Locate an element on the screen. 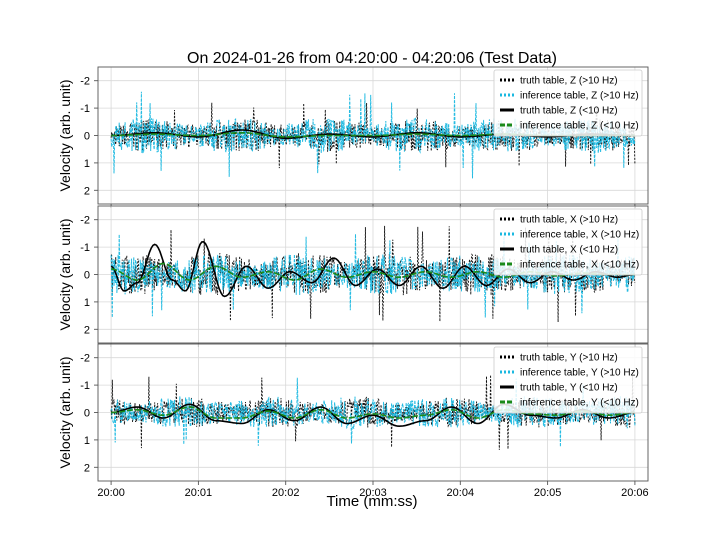 The image size is (720, 545). legend-label: truth table, Z (>10 Hz) is located at coordinates (569, 81).